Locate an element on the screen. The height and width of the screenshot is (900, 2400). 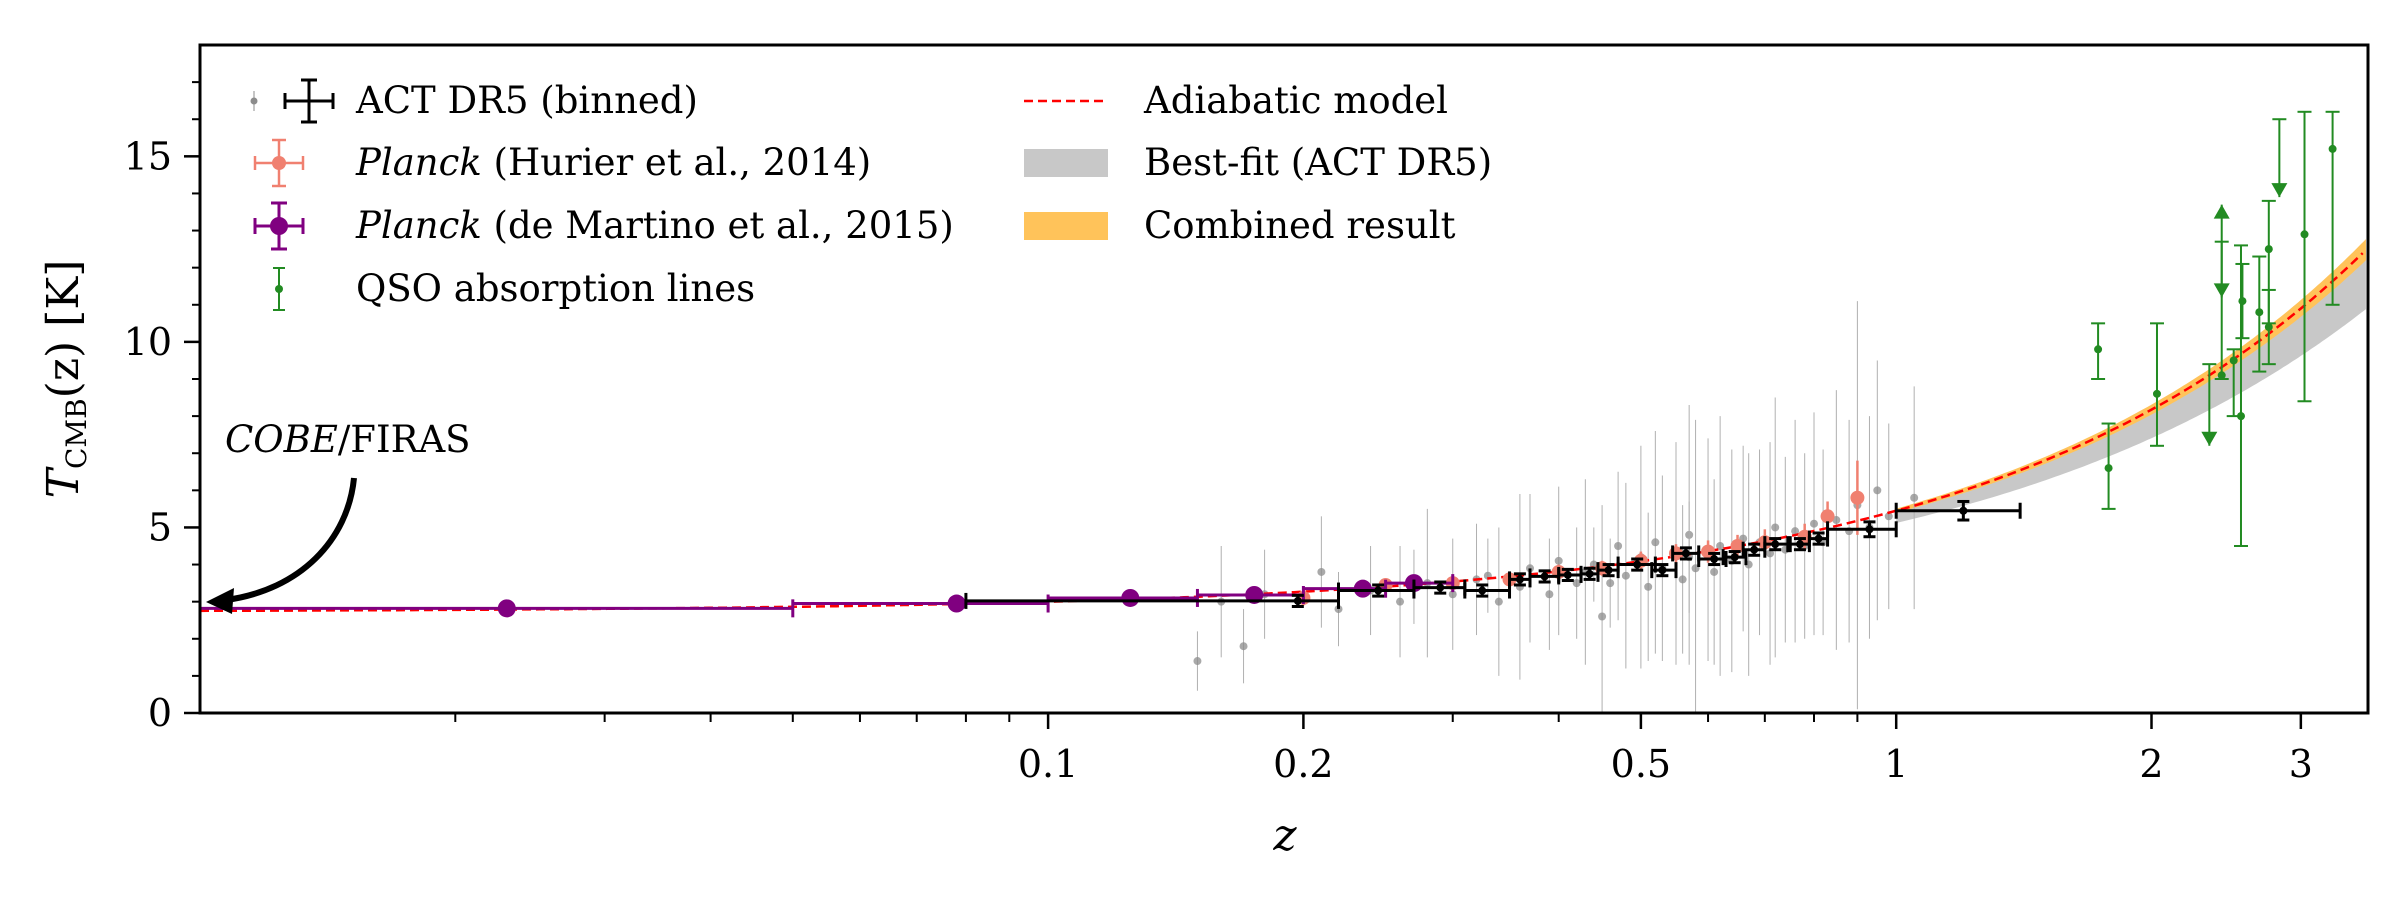
x-tick-label-1: 0.2 is located at coordinates (1303, 764).